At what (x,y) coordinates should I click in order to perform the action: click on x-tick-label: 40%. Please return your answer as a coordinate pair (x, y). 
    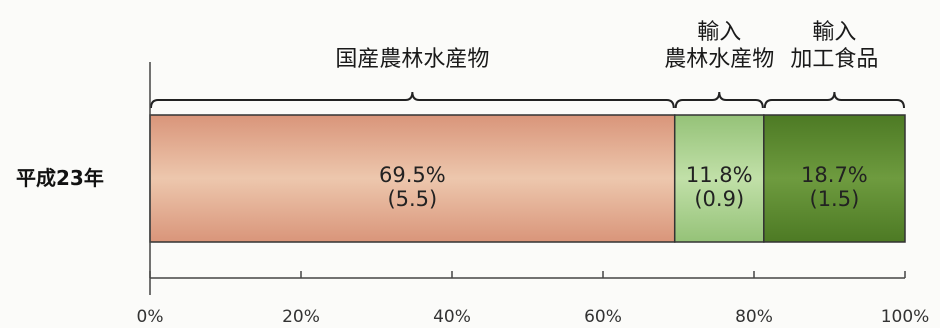
    Looking at the image, I should click on (452, 317).